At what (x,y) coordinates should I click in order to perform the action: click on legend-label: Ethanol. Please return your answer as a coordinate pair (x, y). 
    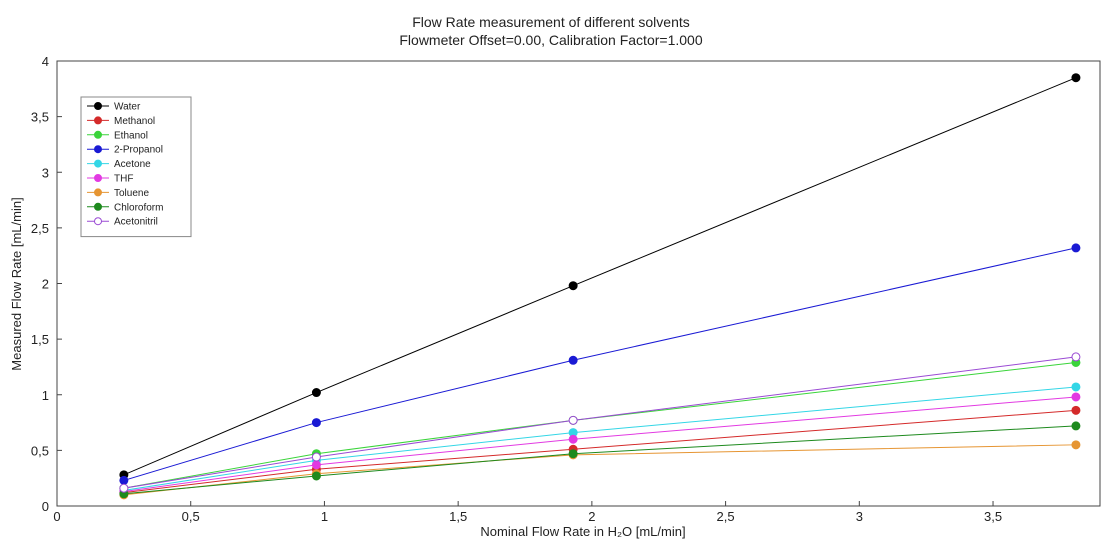
    Looking at the image, I should click on (131, 135).